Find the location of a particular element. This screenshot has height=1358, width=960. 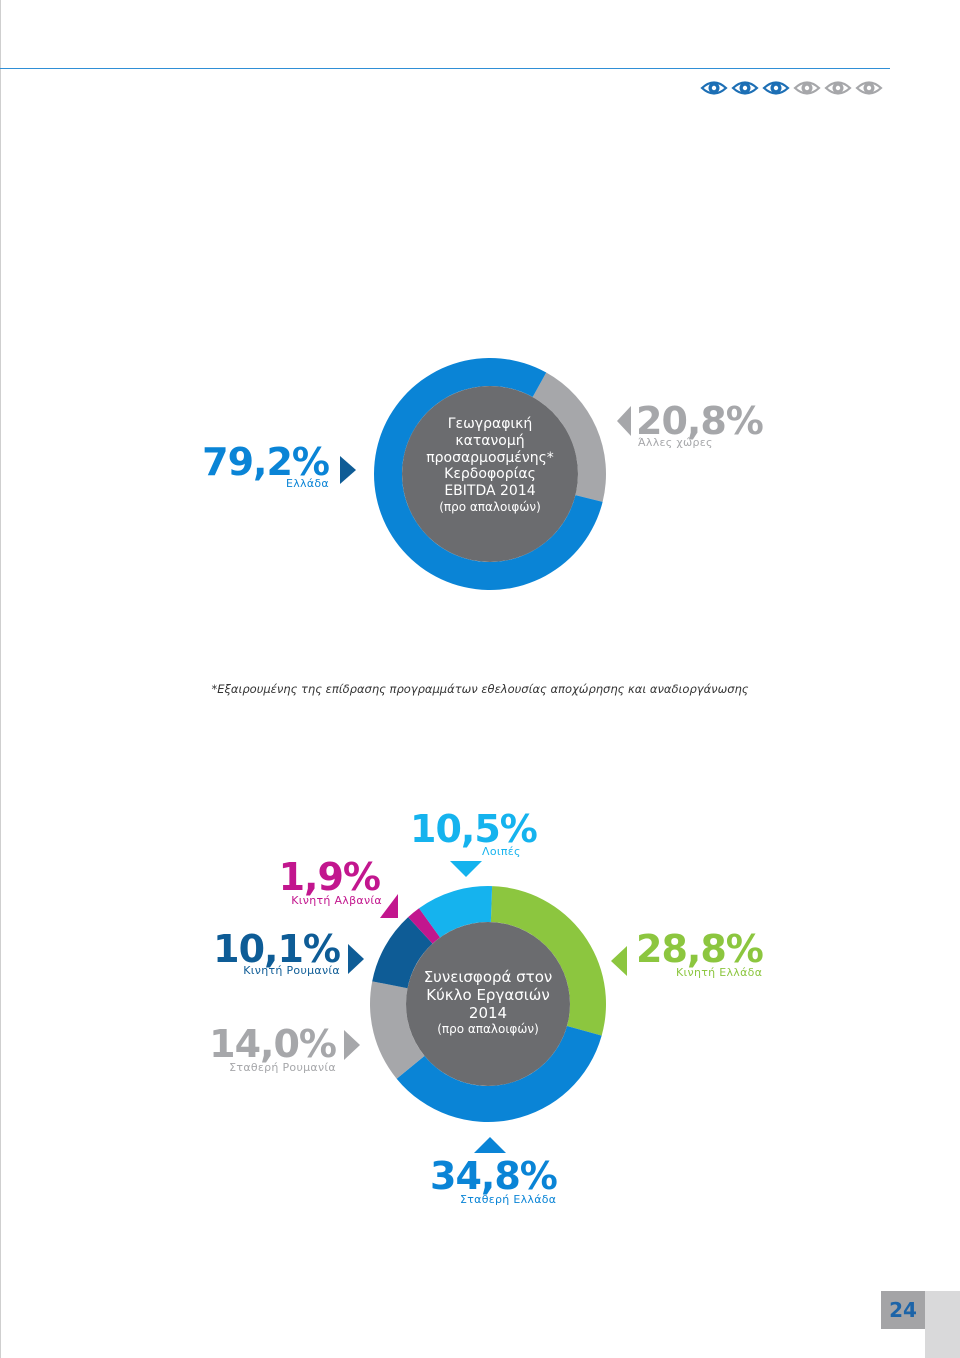

other-value-label: 10,5% is located at coordinates (474, 829).